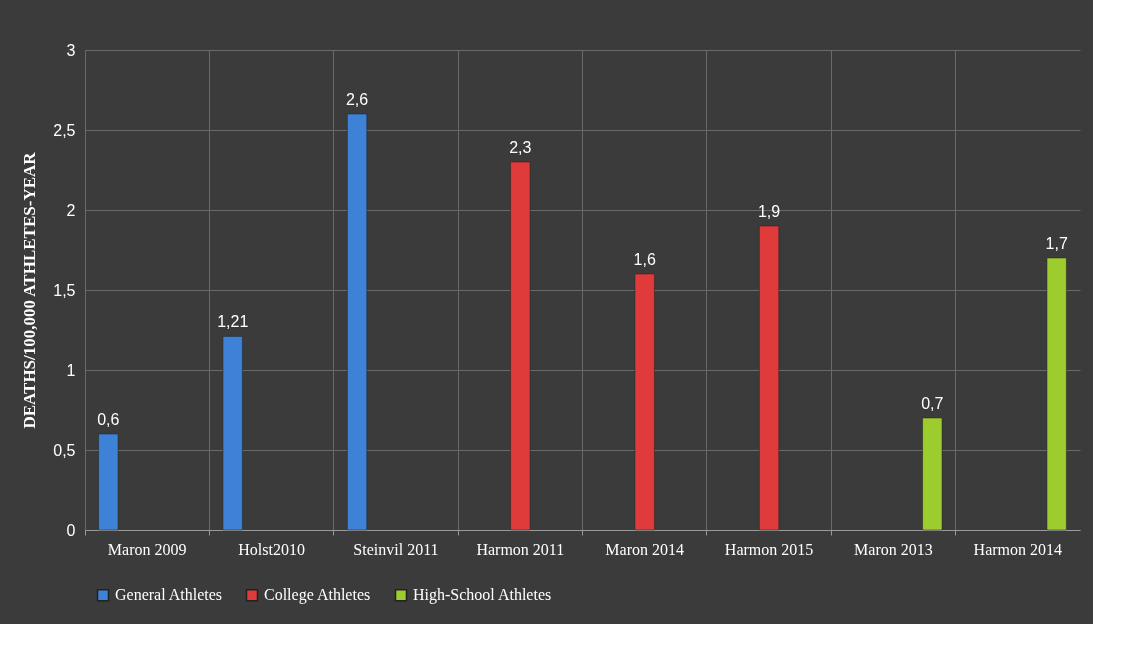  Describe the element at coordinates (893, 549) in the screenshot. I see `x-tick-label: Maron 2013` at that location.